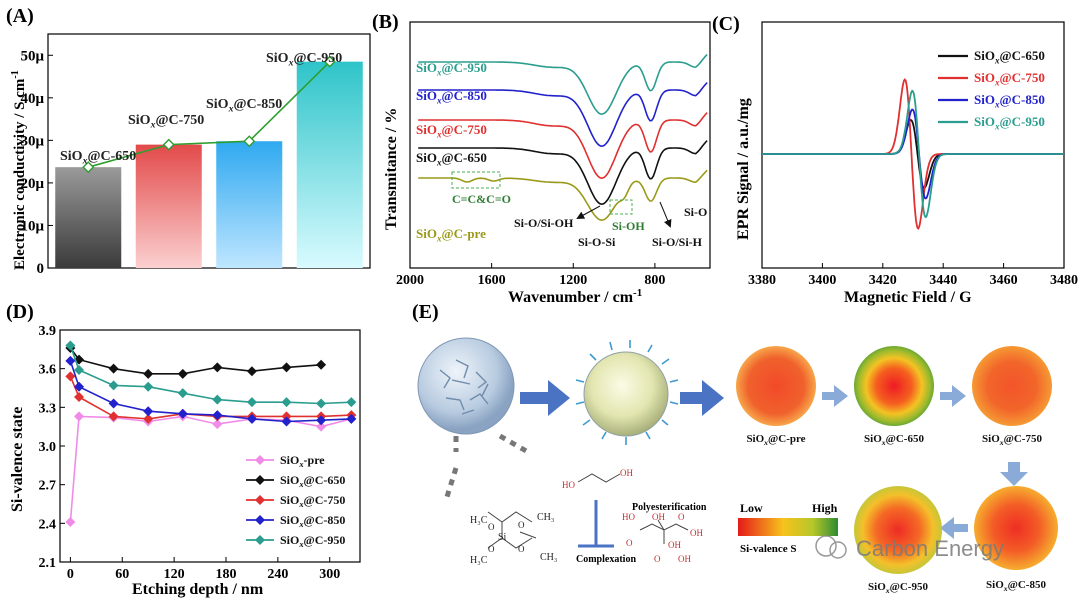  I want to click on panel-e-label: (E), so click(425, 312).